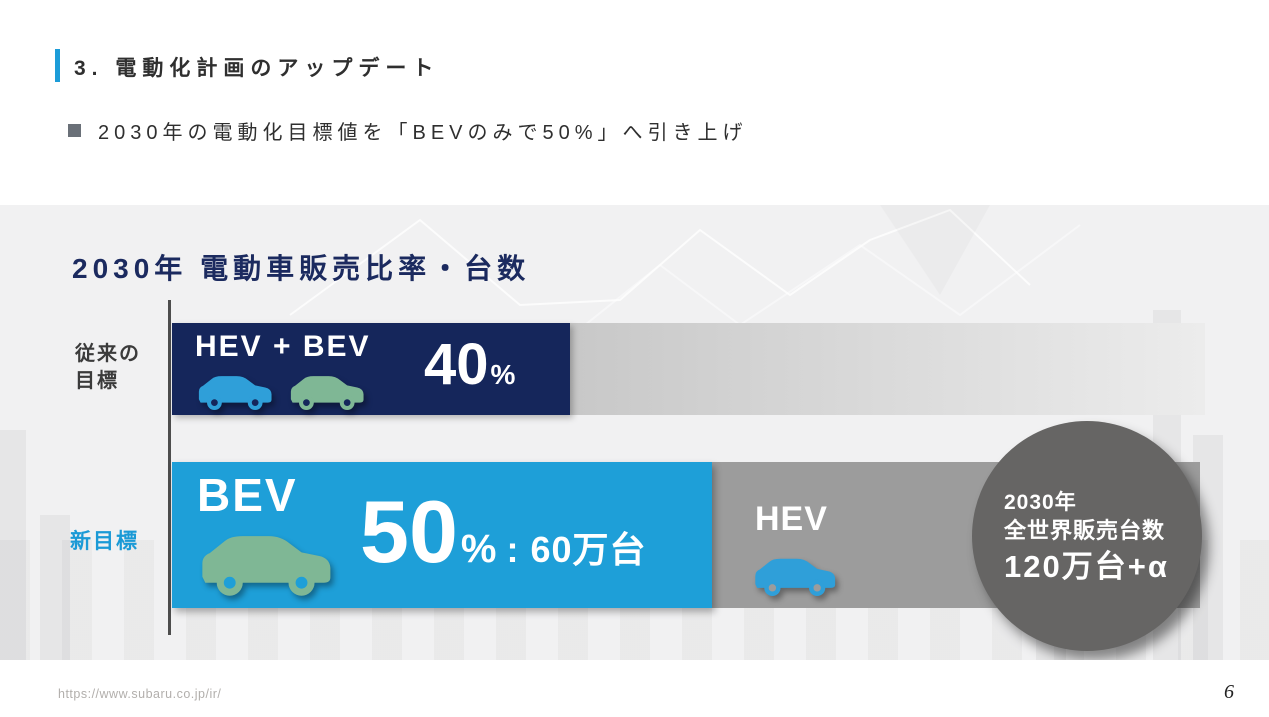  What do you see at coordinates (247, 495) in the screenshot?
I see `bar-bev-label: BEV` at bounding box center [247, 495].